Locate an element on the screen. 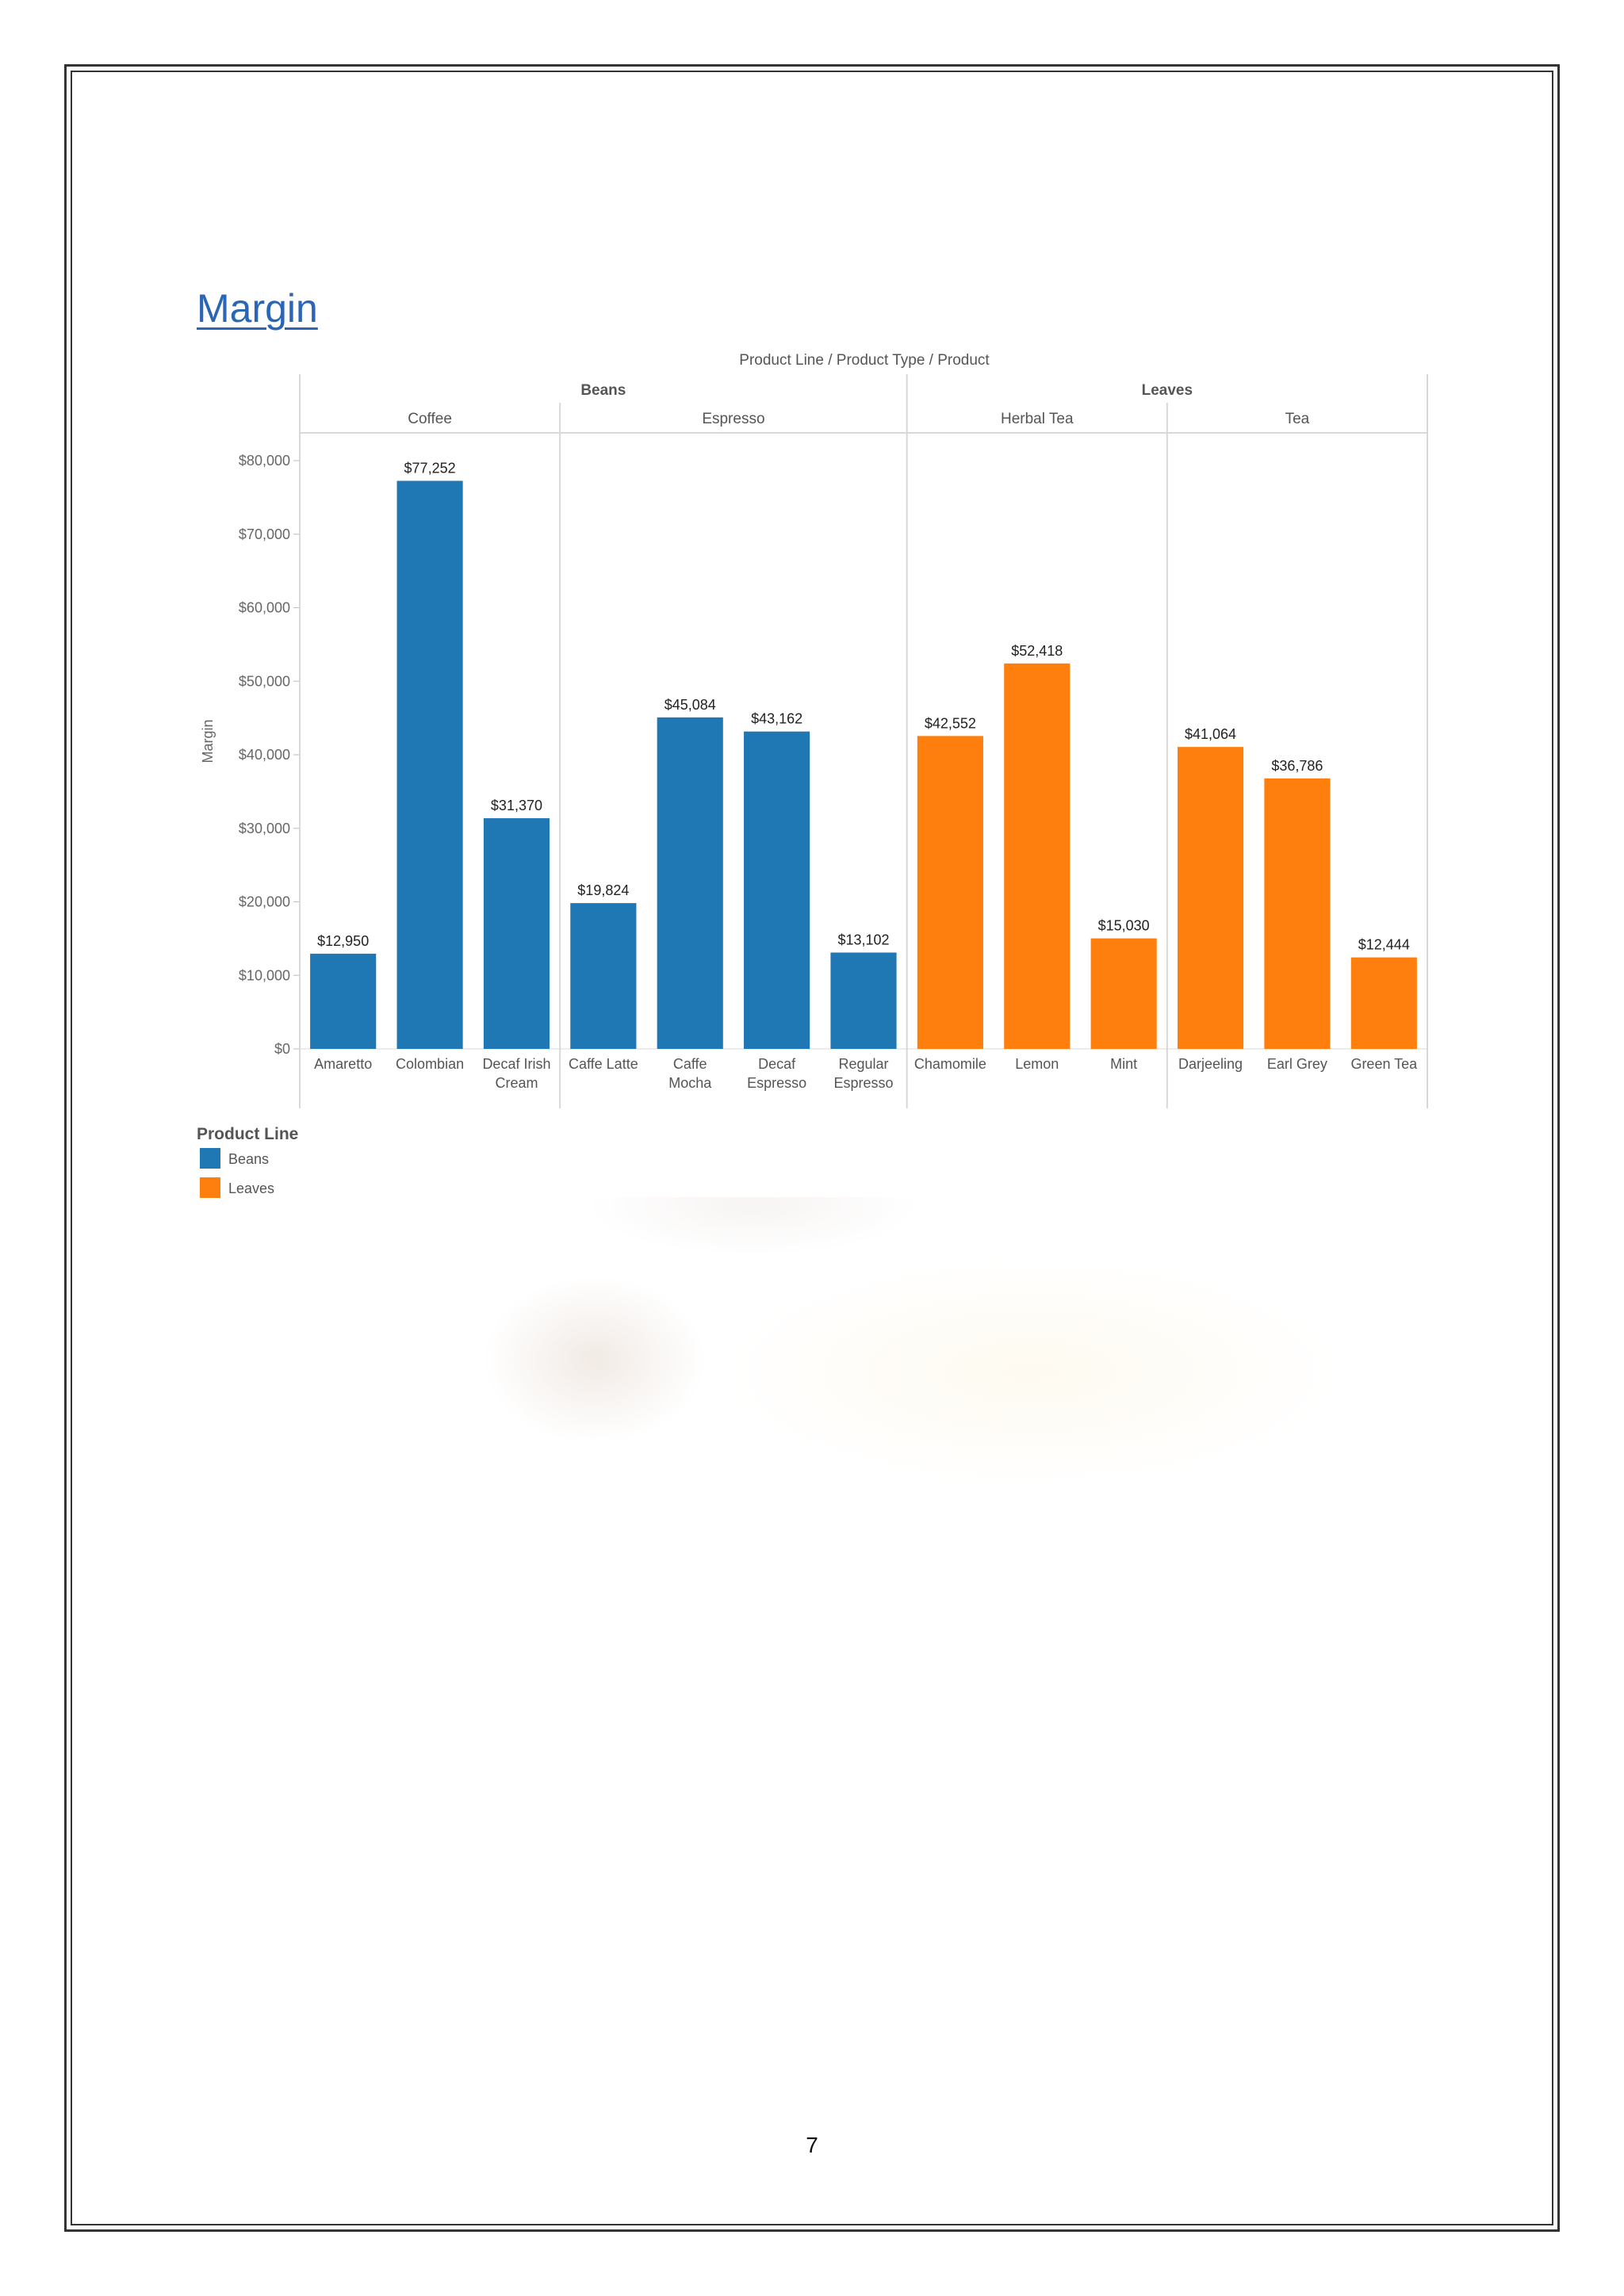  y-tick-label: $20,000 is located at coordinates (264, 902).